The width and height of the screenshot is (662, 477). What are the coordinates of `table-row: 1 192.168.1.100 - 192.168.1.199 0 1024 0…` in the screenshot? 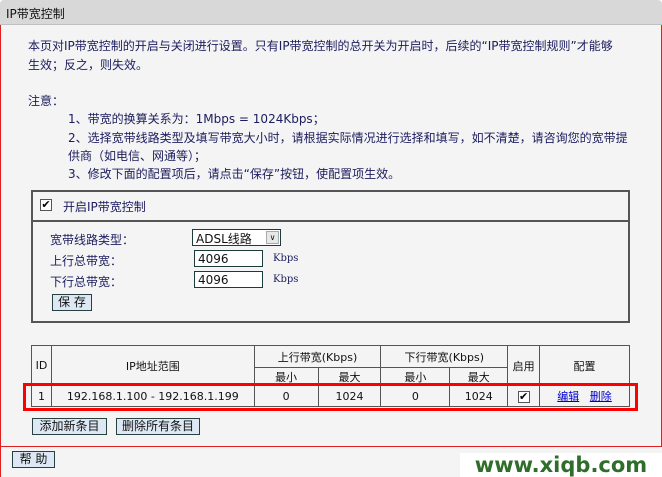 It's located at (330, 396).